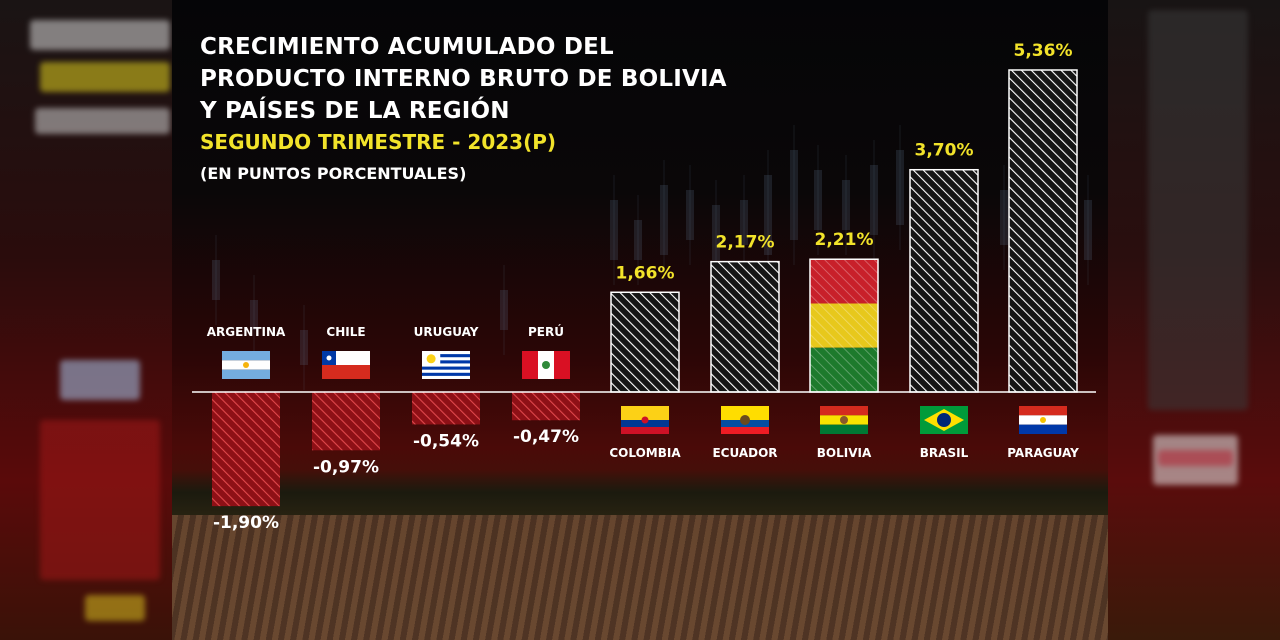  I want to click on bar-ecuador, so click(745, 326).